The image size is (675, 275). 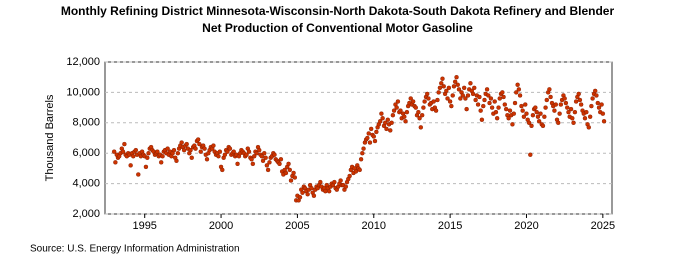 What do you see at coordinates (526, 226) in the screenshot?
I see `x-tick-label: 2020` at bounding box center [526, 226].